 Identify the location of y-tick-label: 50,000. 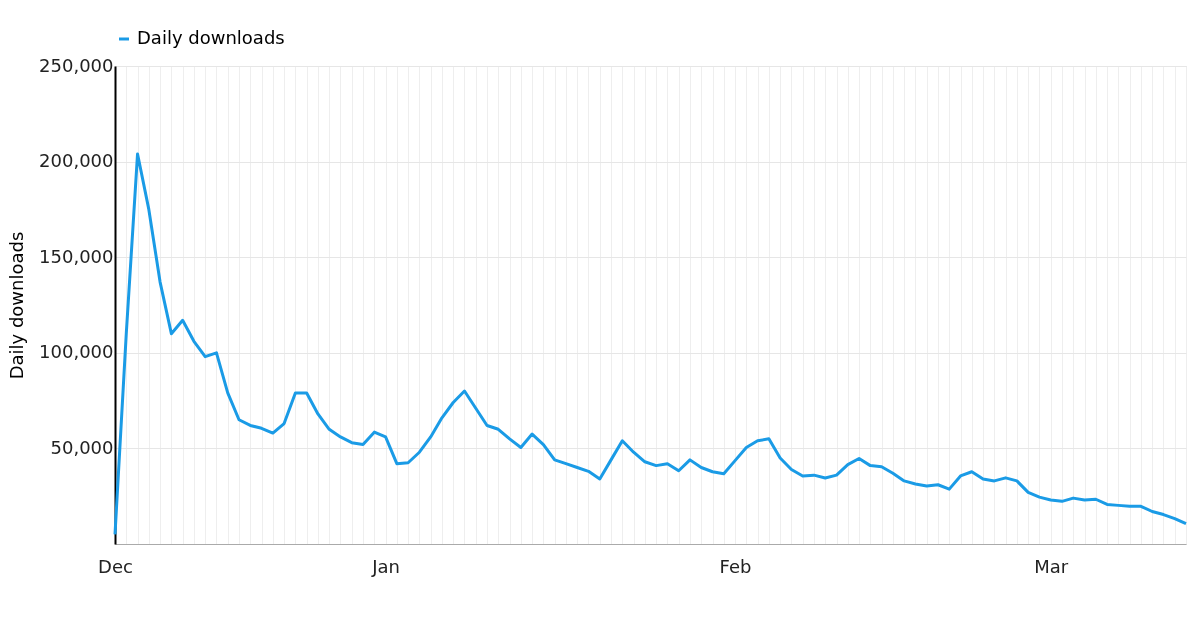
(82, 447).